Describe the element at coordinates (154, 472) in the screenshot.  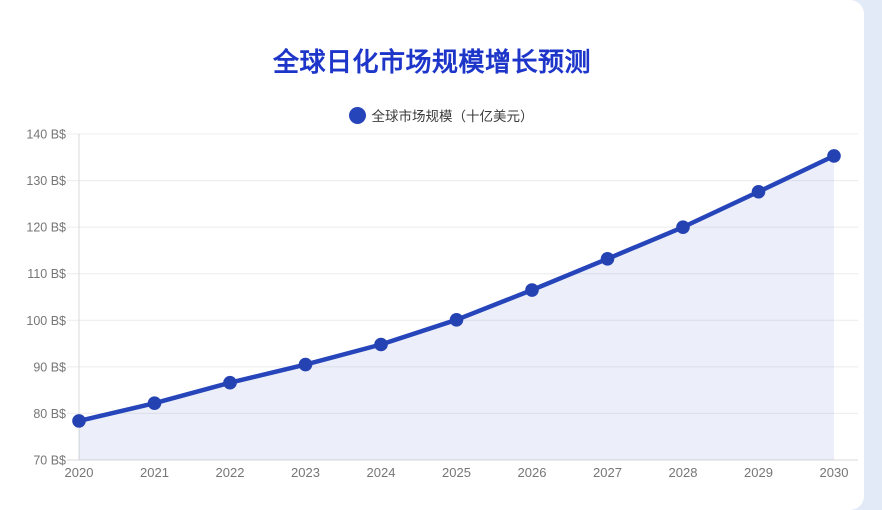
I see `x-axis-tick-label: 2021` at that location.